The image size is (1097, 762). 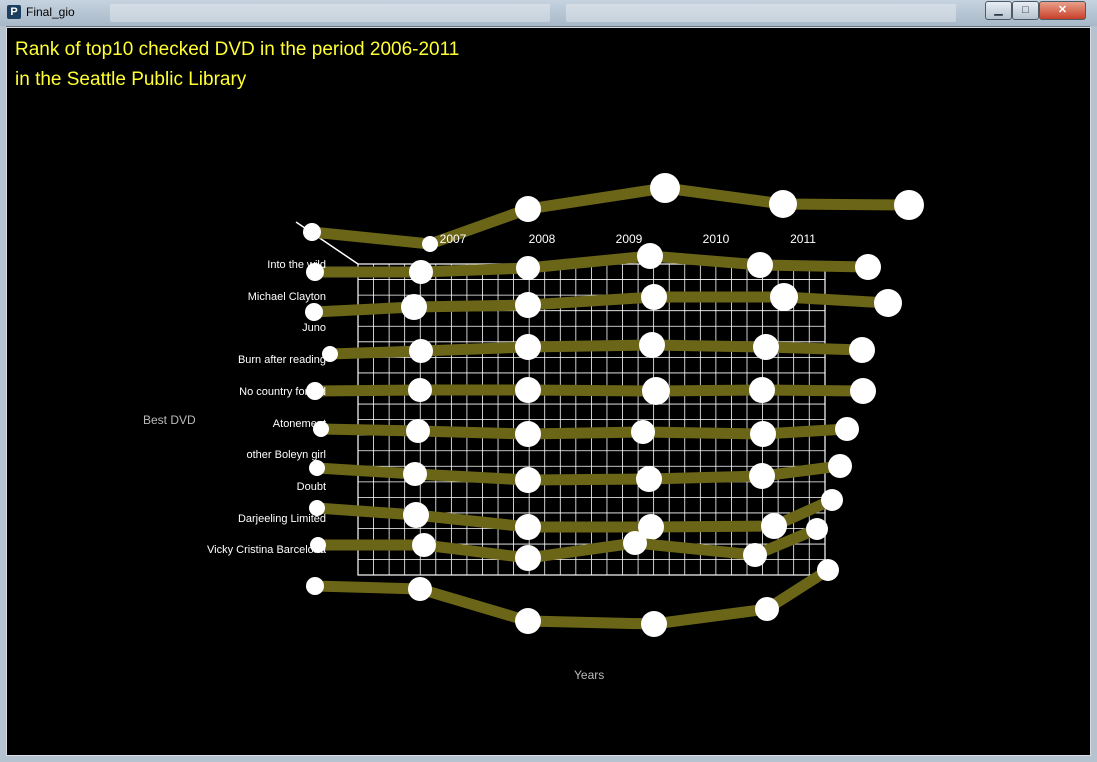 I want to click on x-tick-label: 2010, so click(x=716, y=239).